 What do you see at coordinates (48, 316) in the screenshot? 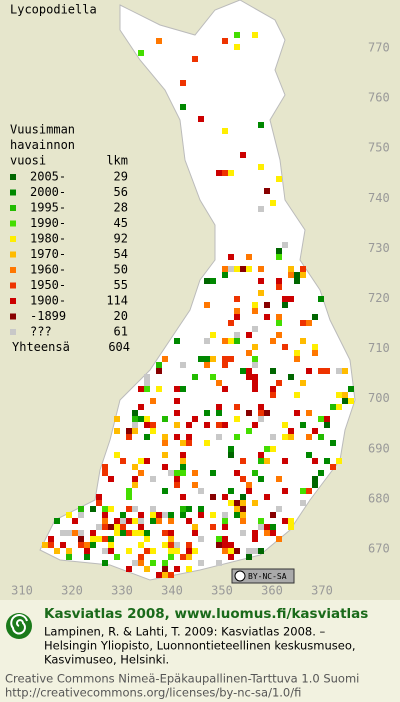
I see `legend-label: -1899` at bounding box center [48, 316].